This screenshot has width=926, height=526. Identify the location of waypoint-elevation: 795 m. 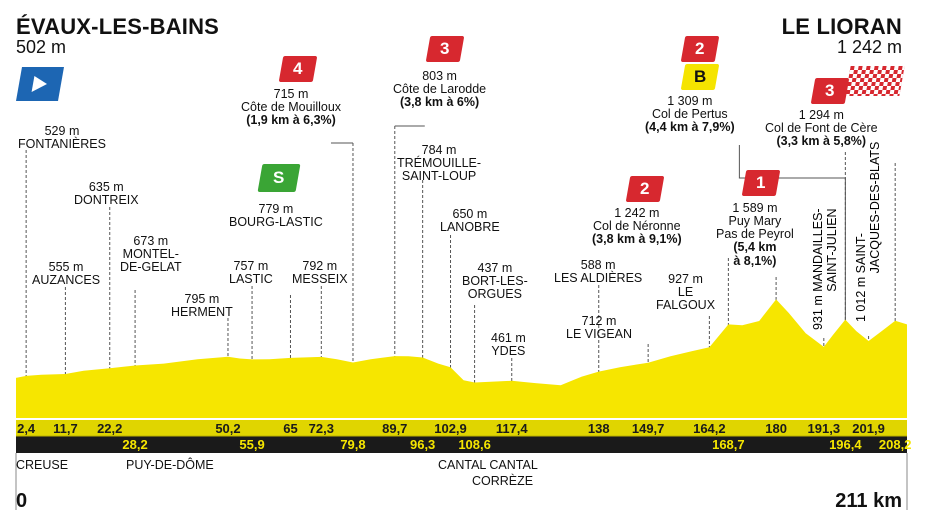
(202, 299).